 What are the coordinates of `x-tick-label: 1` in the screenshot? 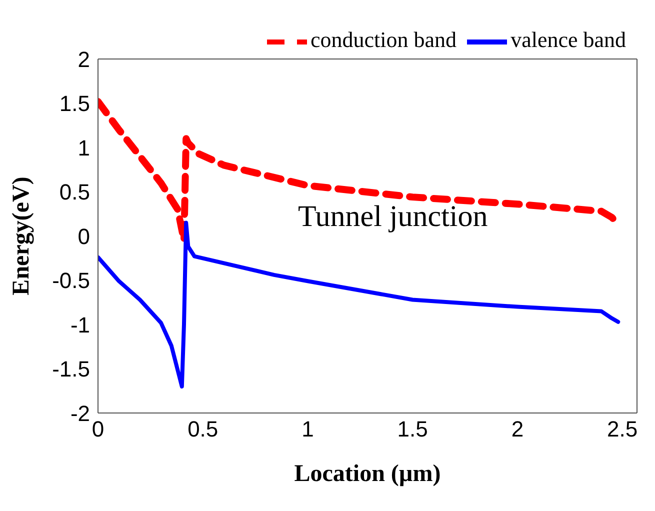 It's located at (308, 429).